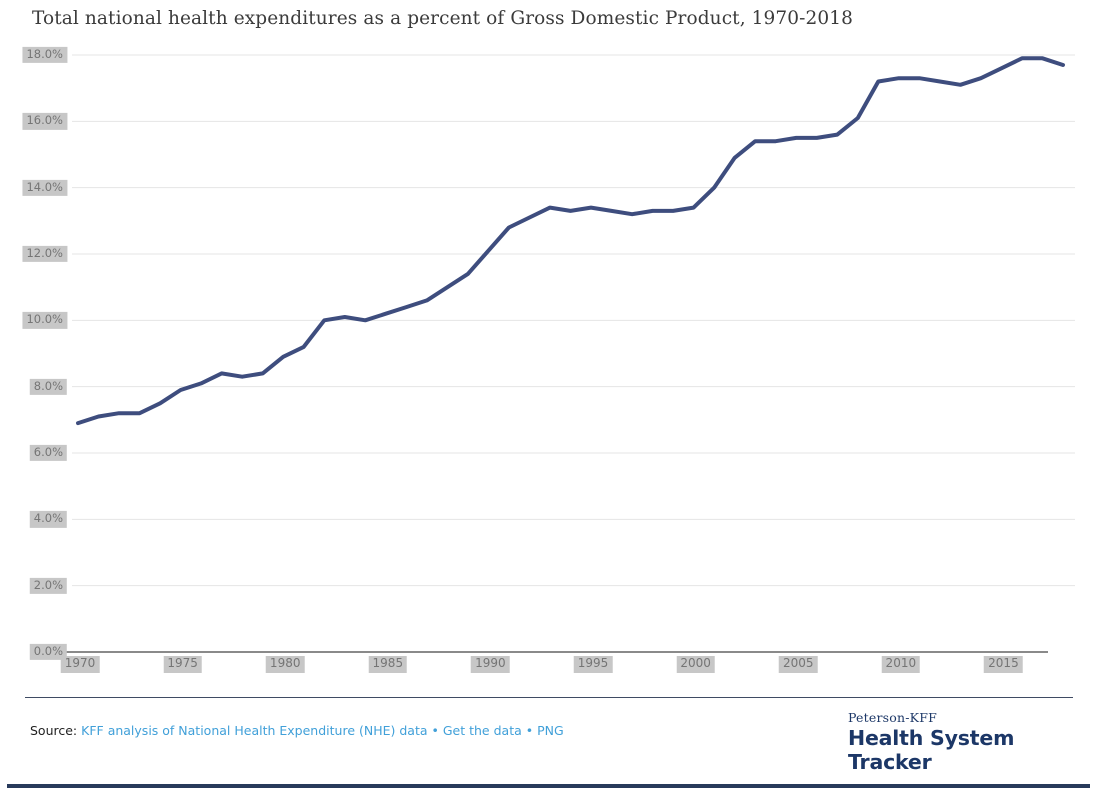 Image resolution: width=1100 pixels, height=800 pixels. Describe the element at coordinates (548, 786) in the screenshot. I see `bottom-accent-bar` at that location.